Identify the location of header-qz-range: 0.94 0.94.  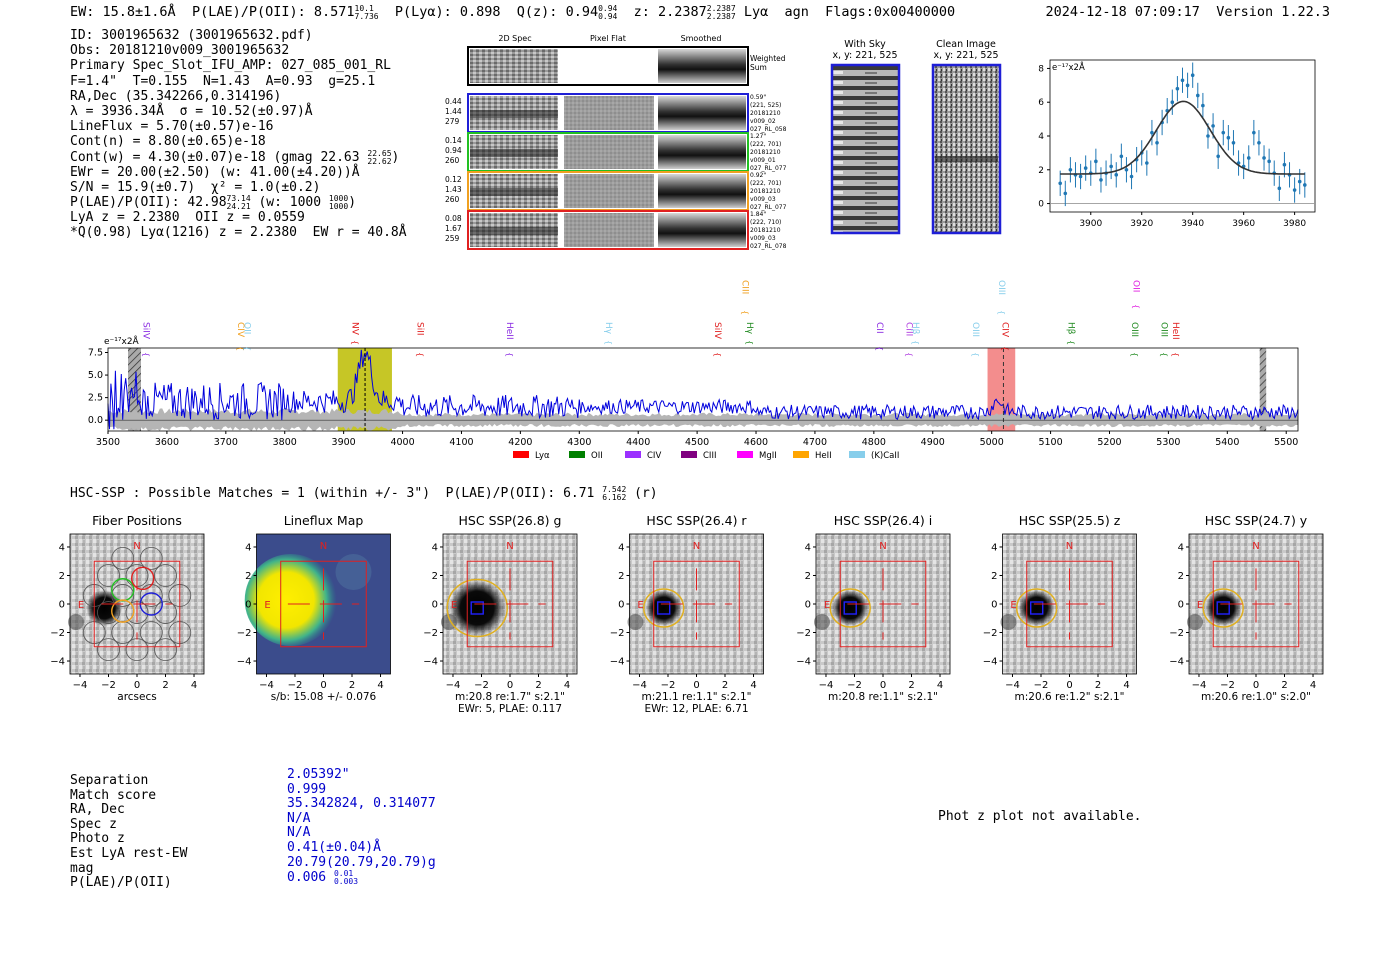
(608, 12).